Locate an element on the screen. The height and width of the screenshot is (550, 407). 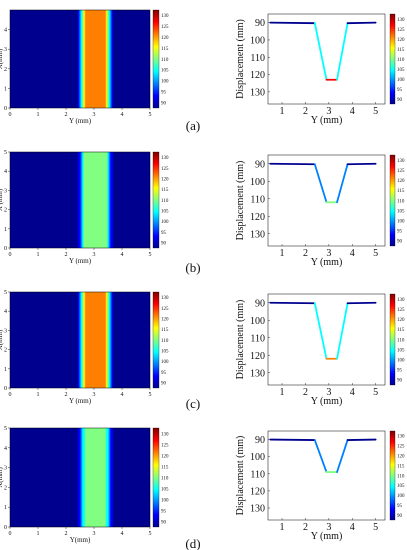
heatmap-x-tick-label: 5 is located at coordinates (150, 534).